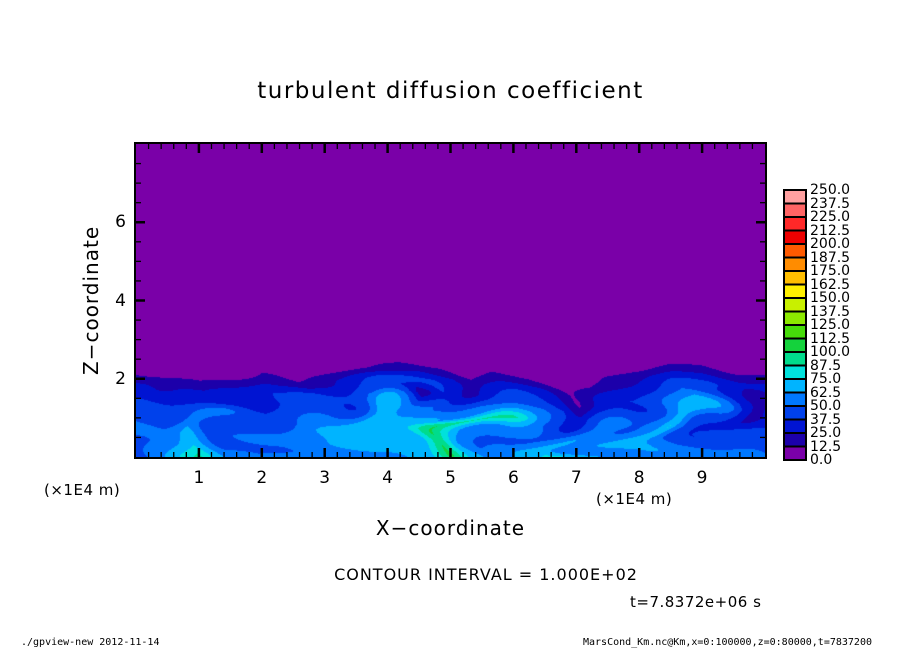  I want to click on x-tick-label: 7, so click(576, 478).